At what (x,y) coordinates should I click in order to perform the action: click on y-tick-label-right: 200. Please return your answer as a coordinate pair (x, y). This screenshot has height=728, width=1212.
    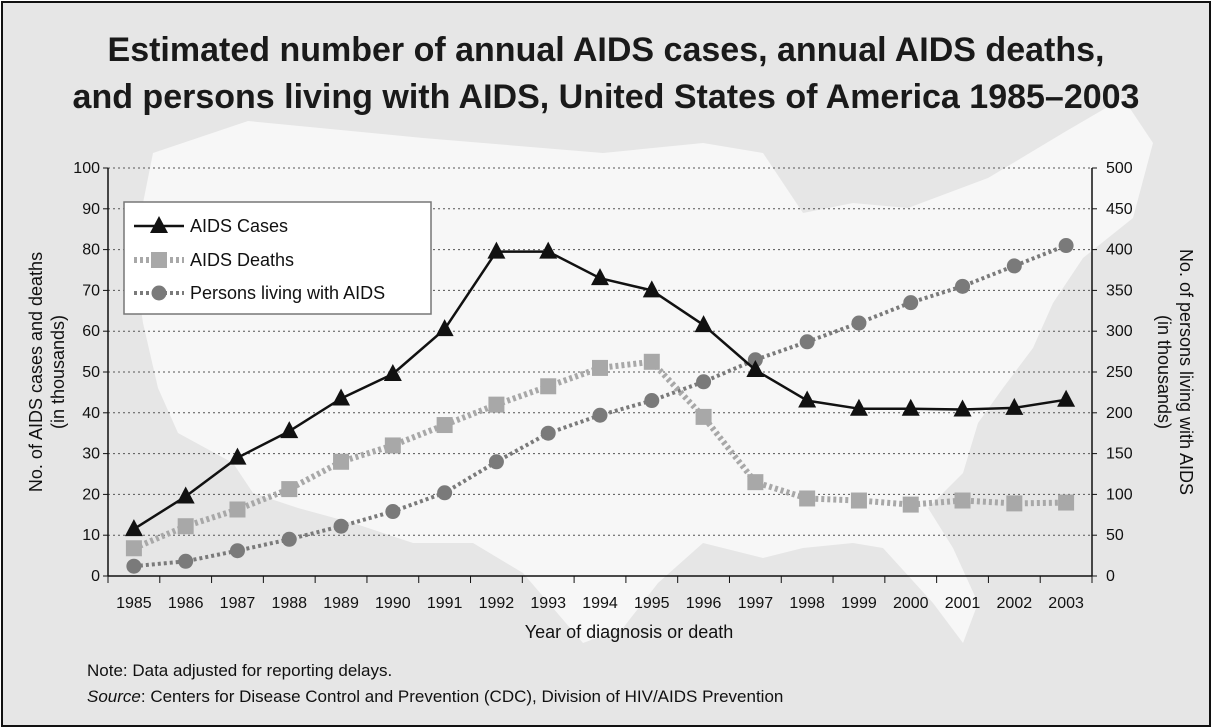
    Looking at the image, I should click on (1119, 413).